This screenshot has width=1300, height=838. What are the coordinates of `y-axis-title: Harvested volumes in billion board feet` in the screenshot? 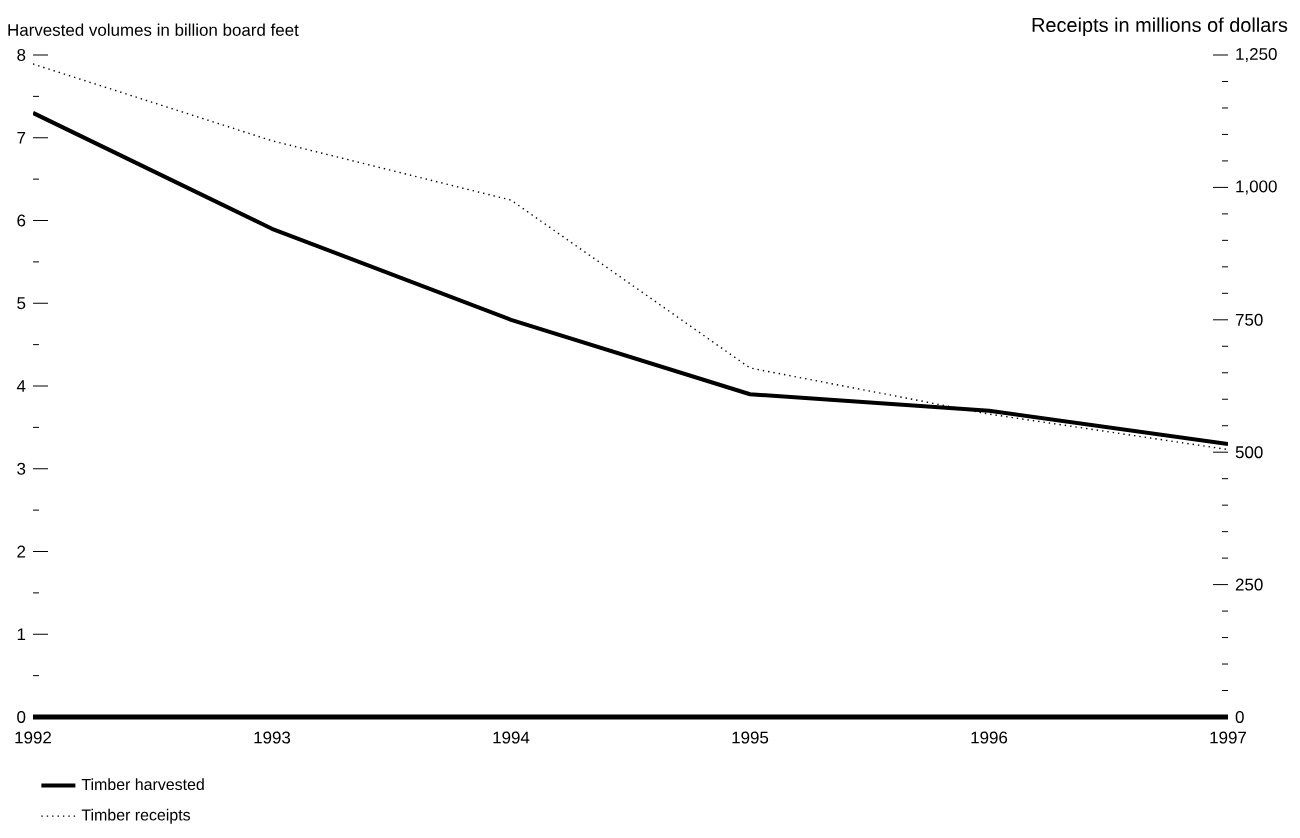 It's located at (153, 29).